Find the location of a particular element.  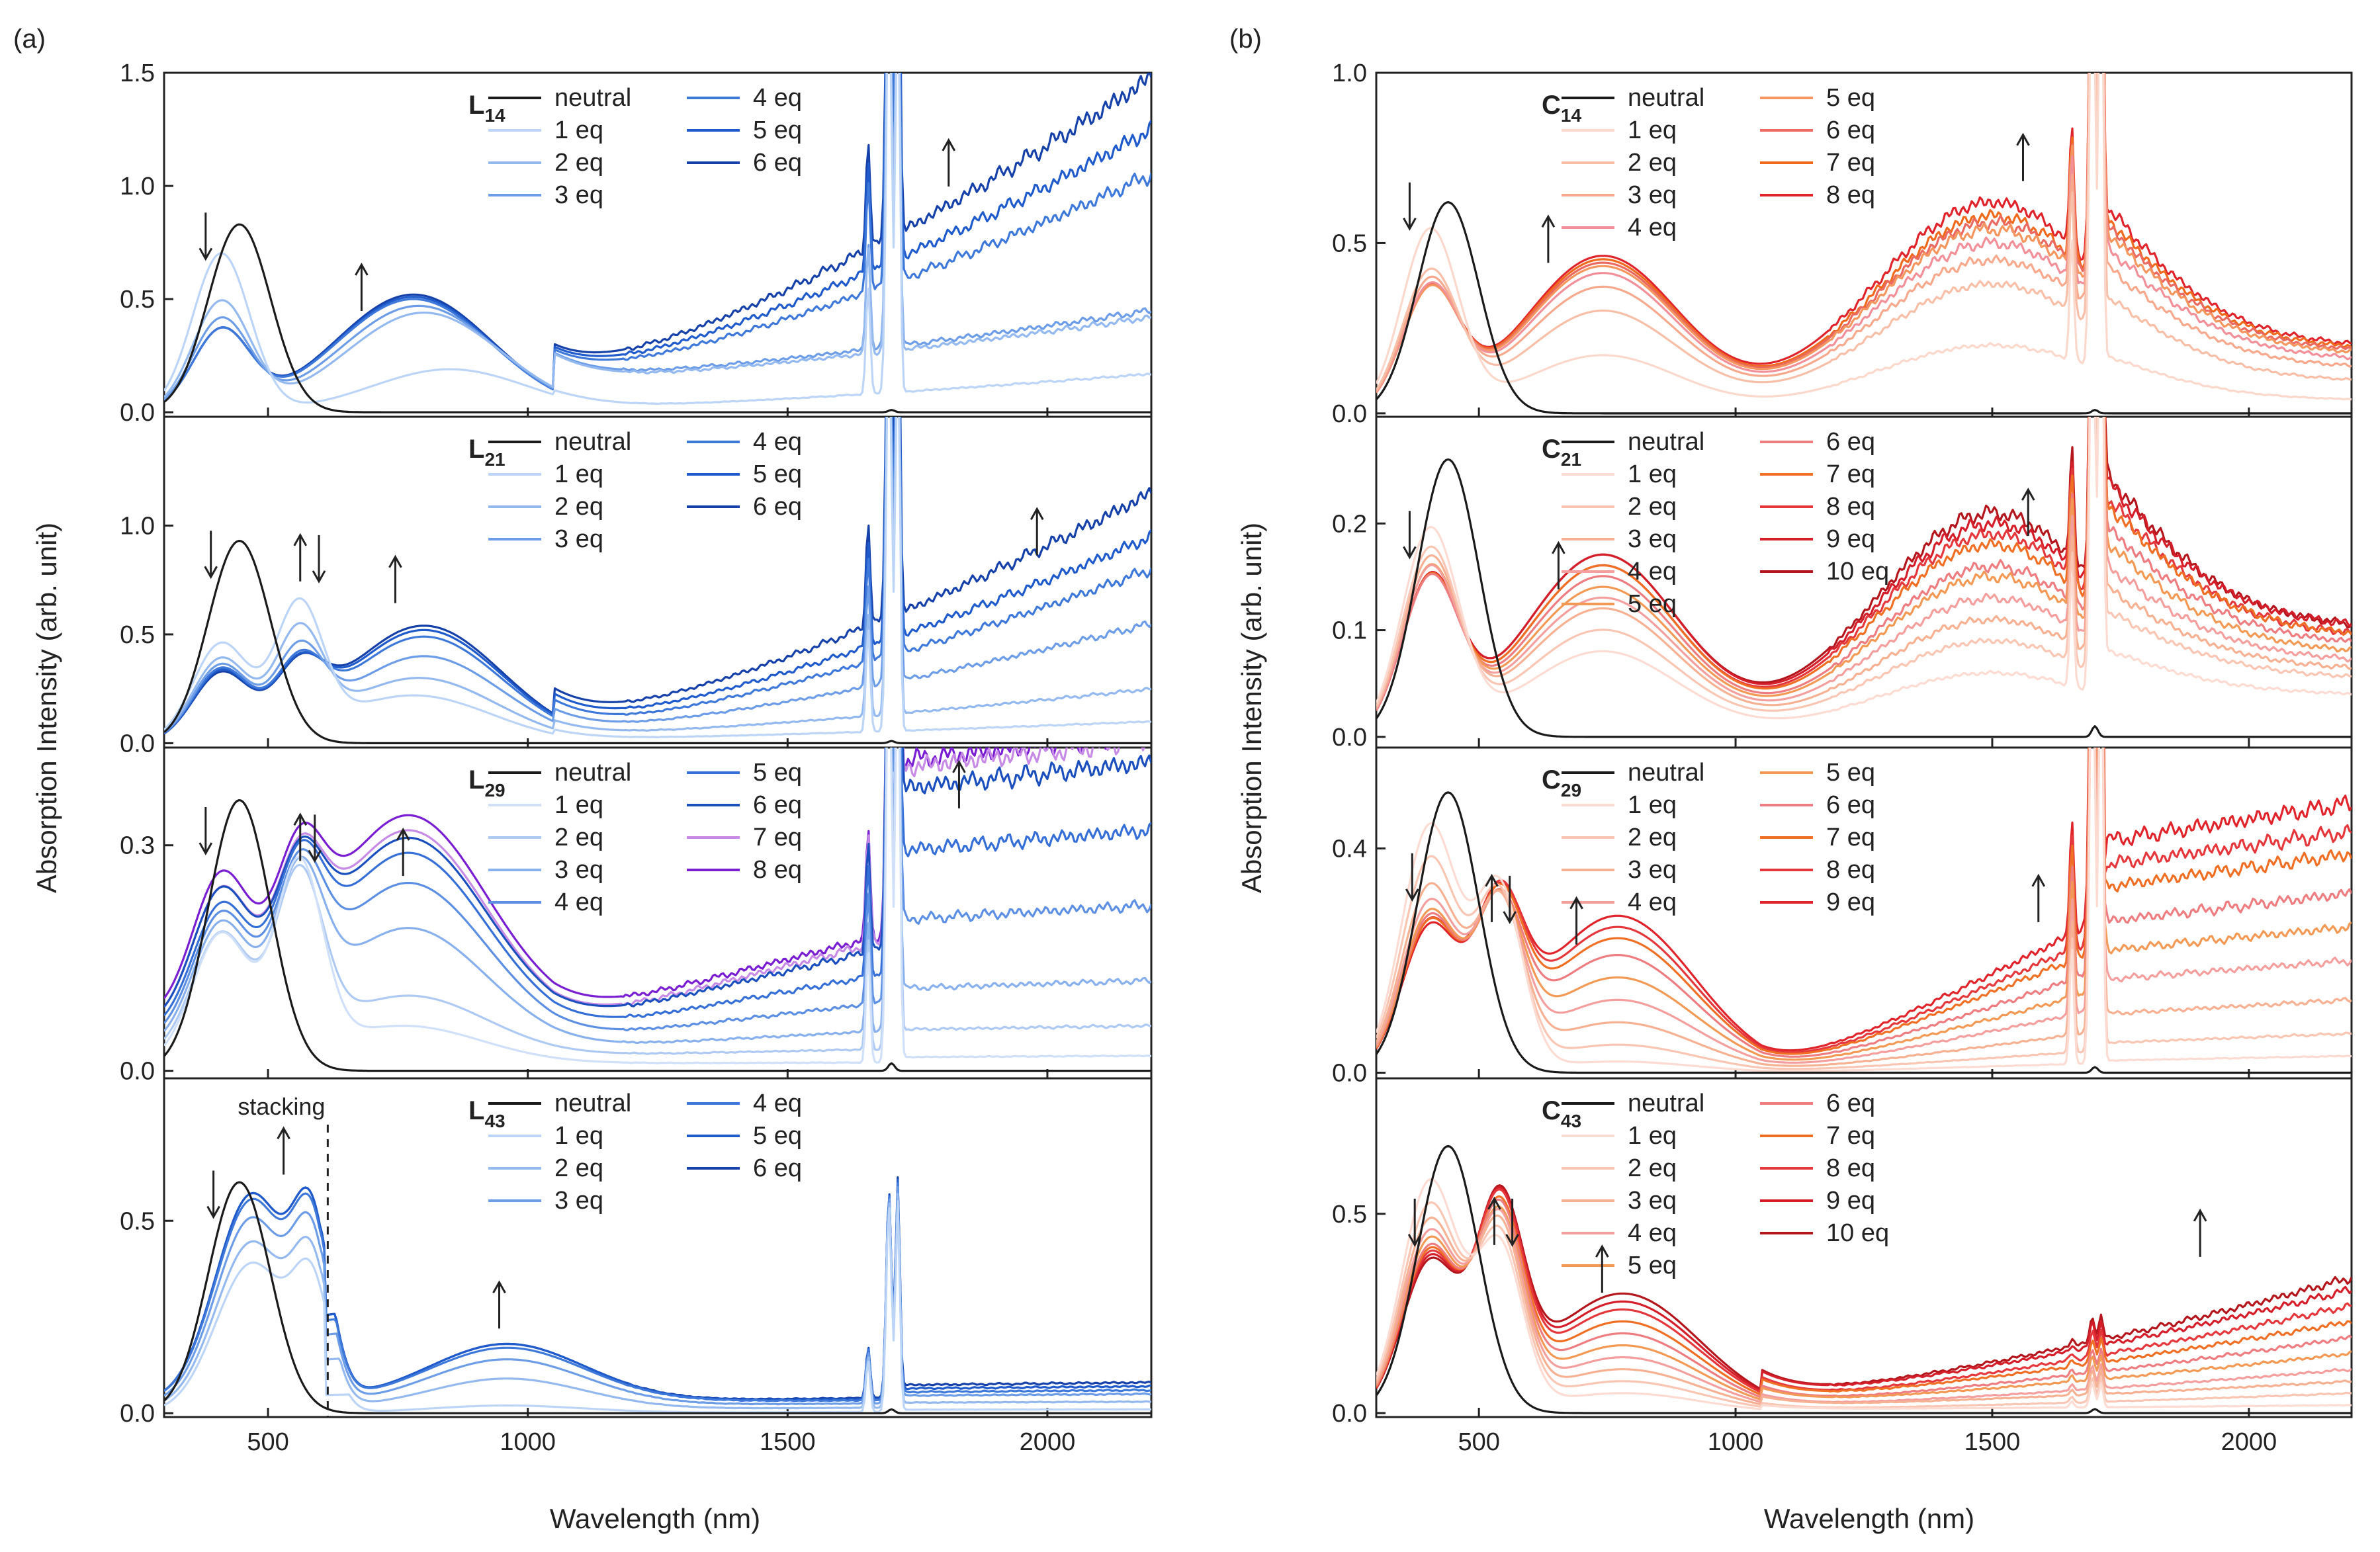

stacking-label: stacking is located at coordinates (281, 1106).